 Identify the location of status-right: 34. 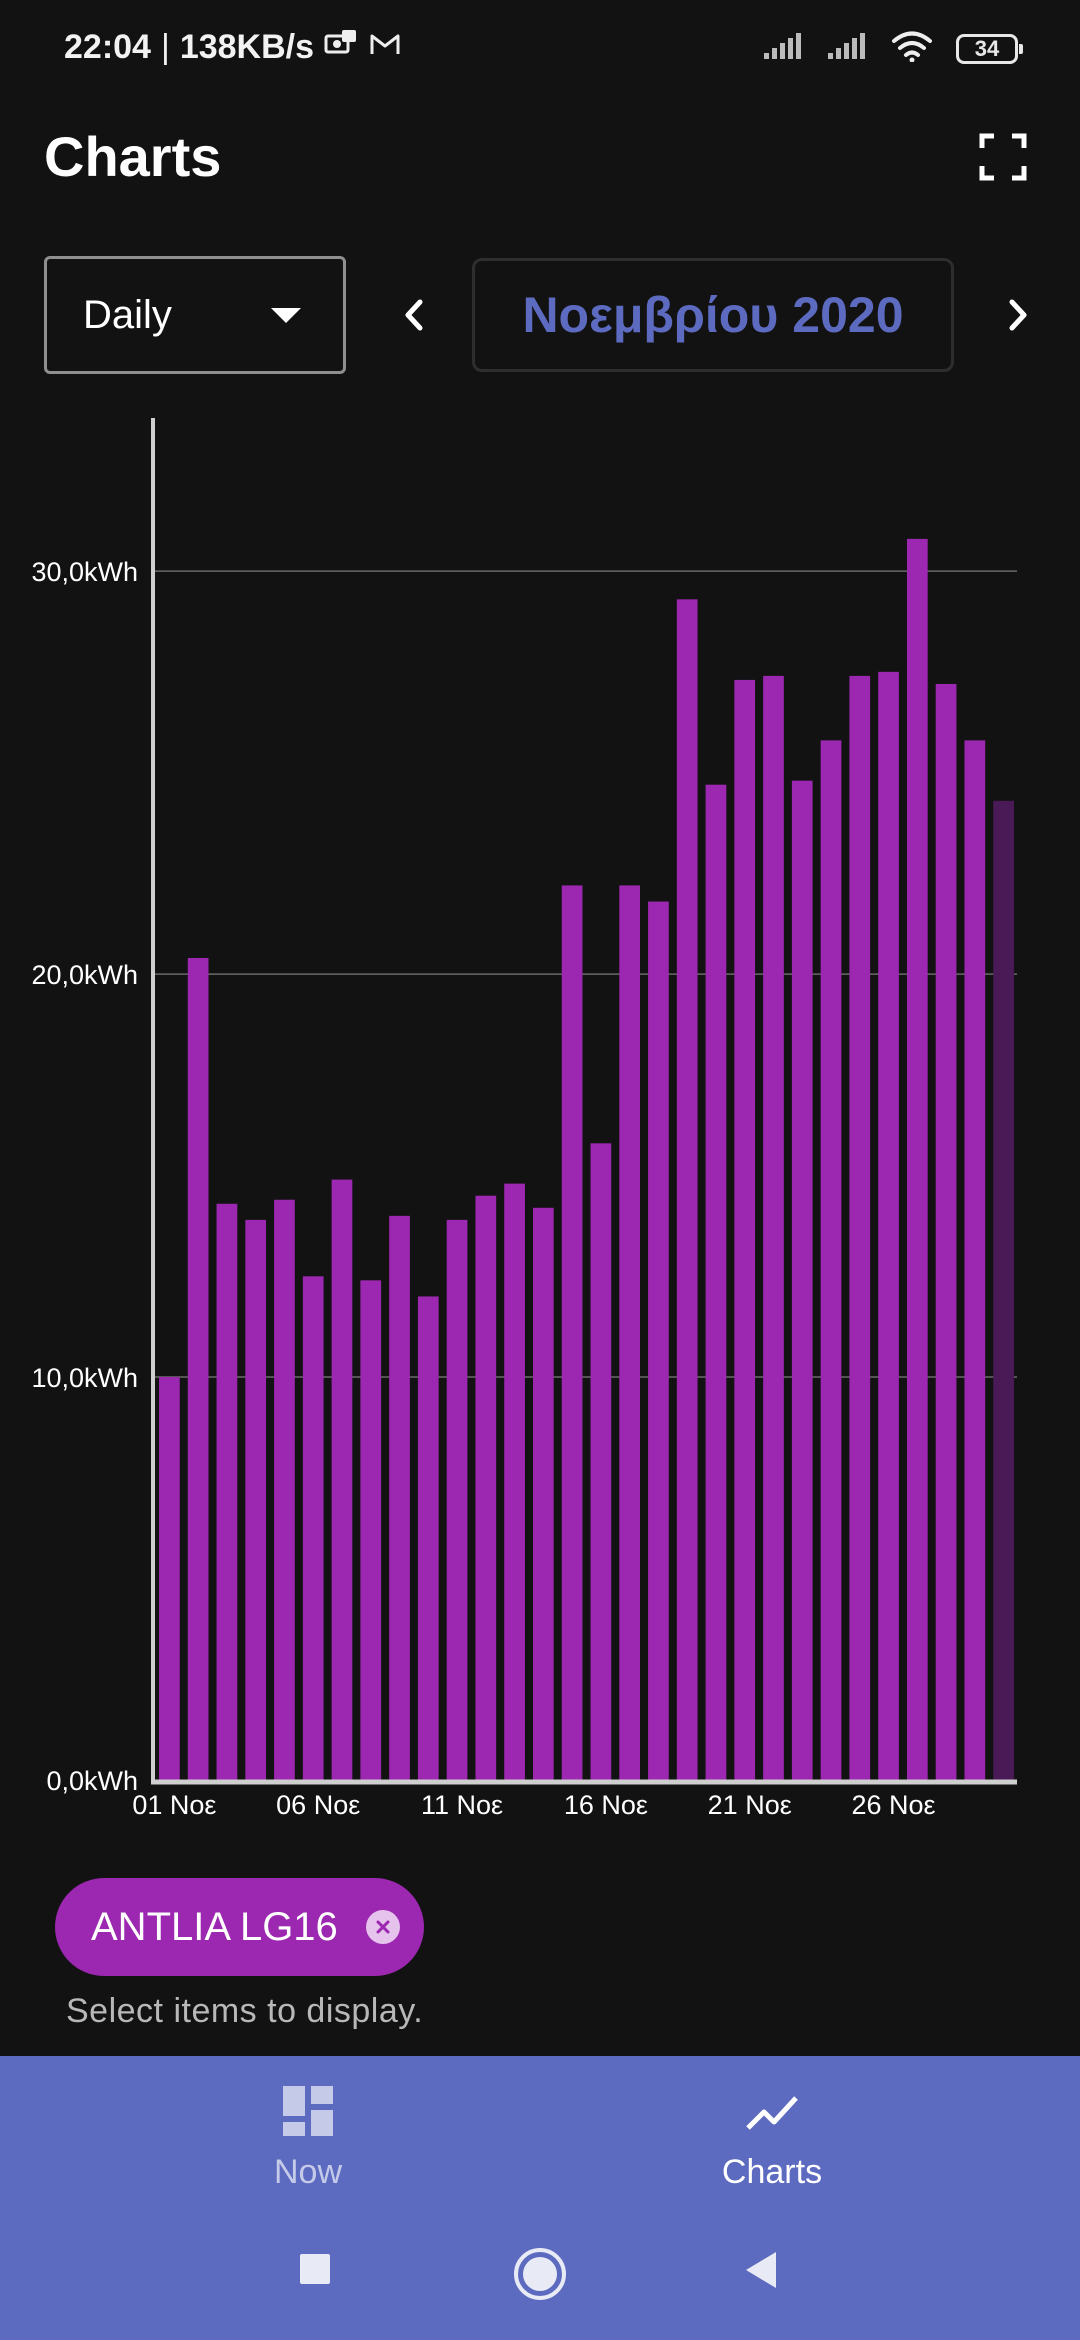
(892, 48).